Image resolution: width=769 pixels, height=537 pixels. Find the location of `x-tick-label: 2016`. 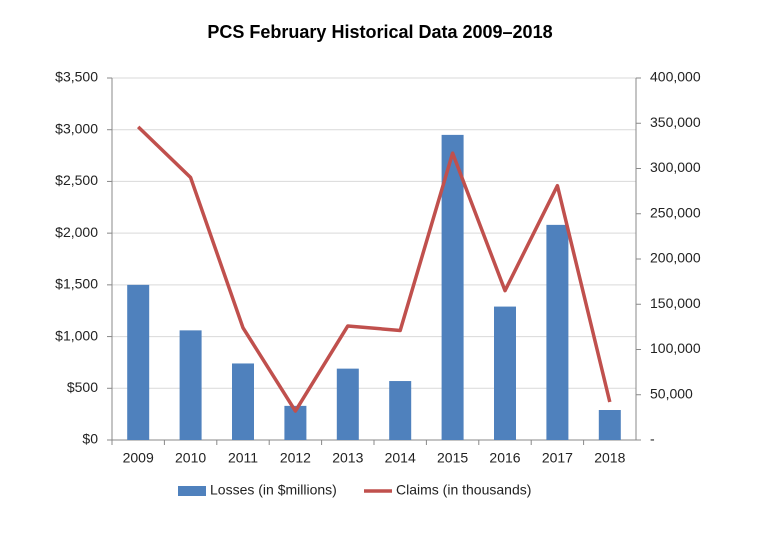

x-tick-label: 2016 is located at coordinates (504, 458).